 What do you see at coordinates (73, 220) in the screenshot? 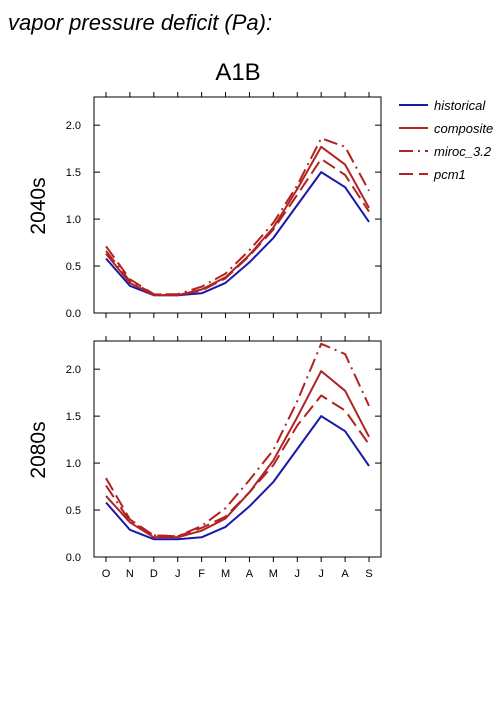
I see `y-tick-label-2040s: 1.0` at bounding box center [73, 220].